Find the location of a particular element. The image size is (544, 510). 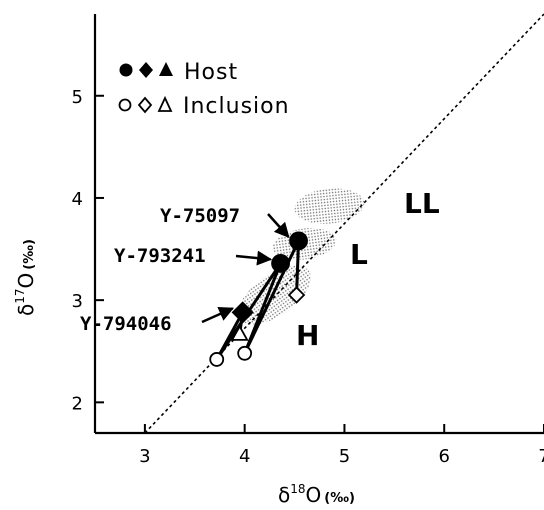

legend-inclusion-label: Inclusion is located at coordinates (236, 106).